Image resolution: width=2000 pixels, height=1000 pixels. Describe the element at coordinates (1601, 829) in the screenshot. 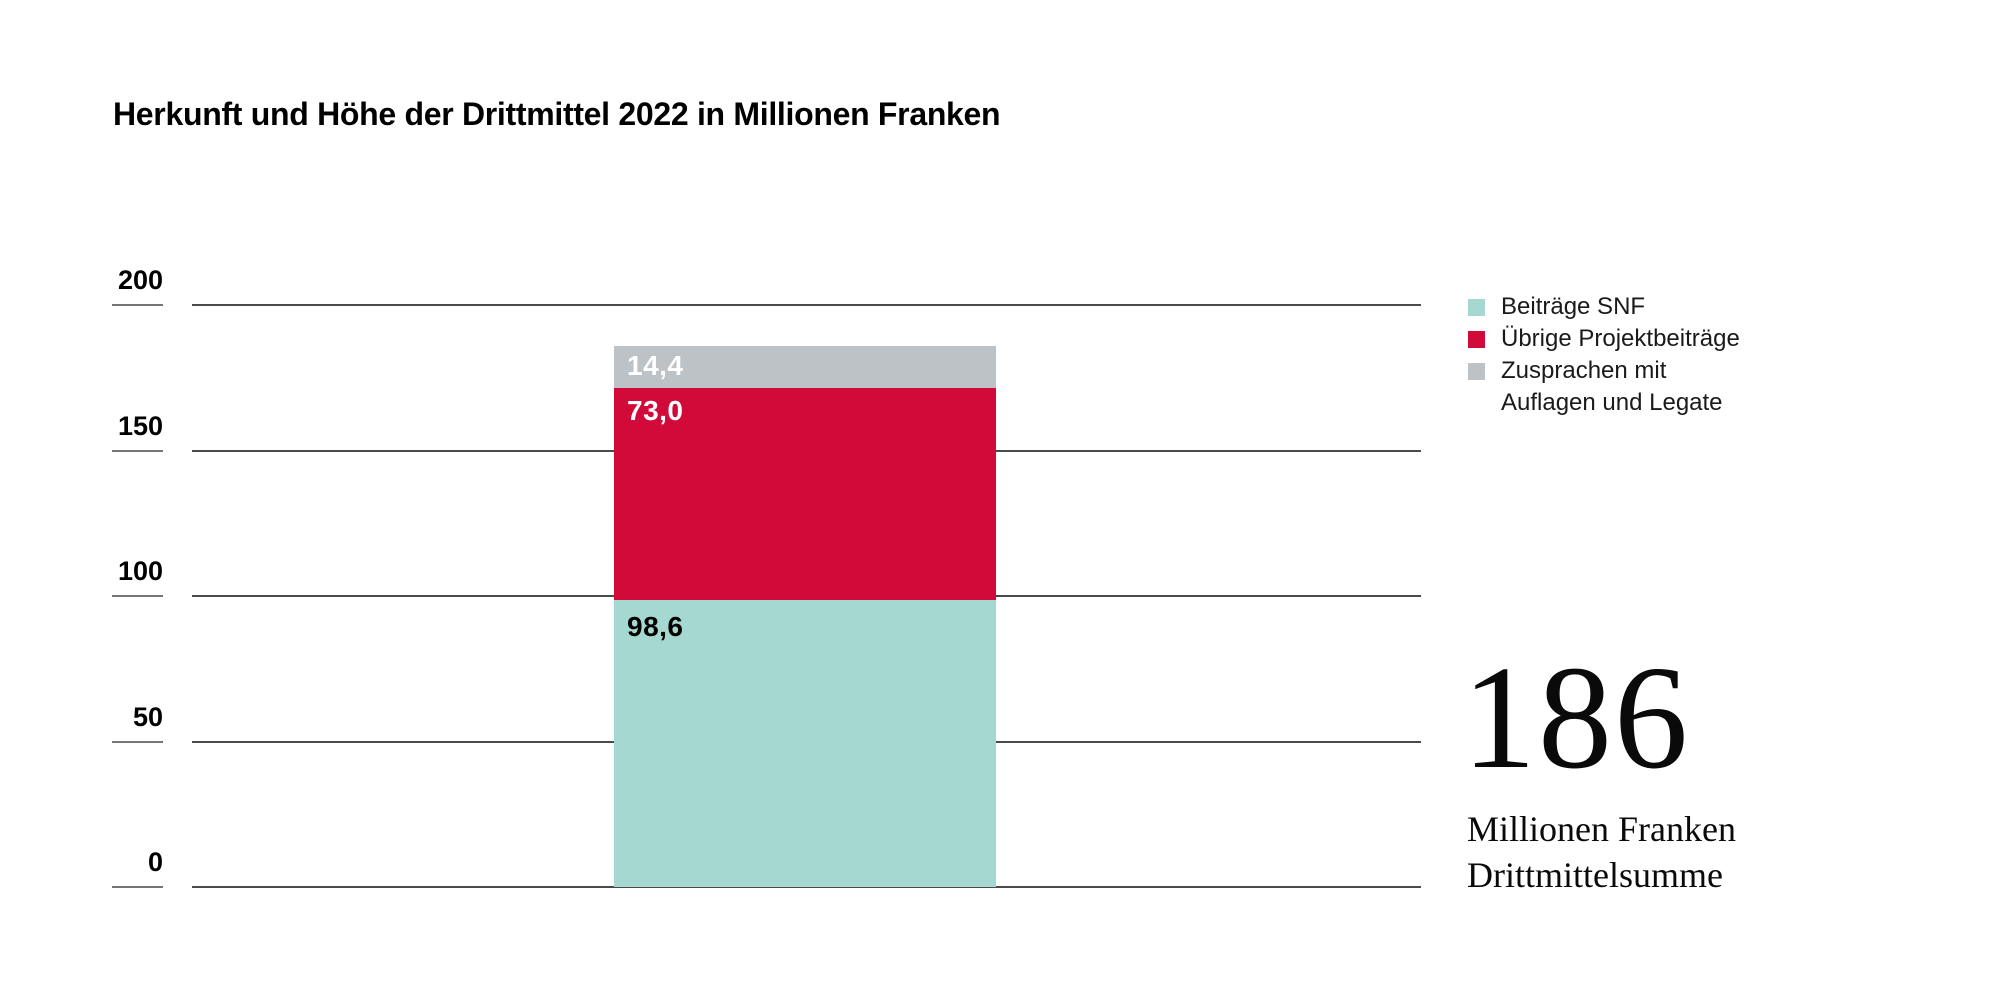

I see `stat-caption-line1: Millionen Franken` at that location.